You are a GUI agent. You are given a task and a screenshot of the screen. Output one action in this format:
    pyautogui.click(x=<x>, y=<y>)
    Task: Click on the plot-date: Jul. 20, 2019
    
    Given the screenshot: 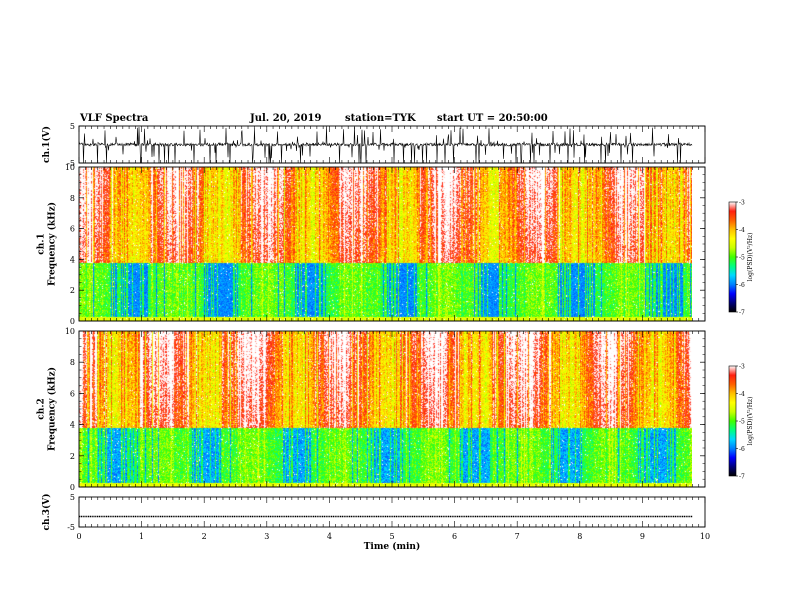 What is the action you would take?
    pyautogui.click(x=286, y=118)
    